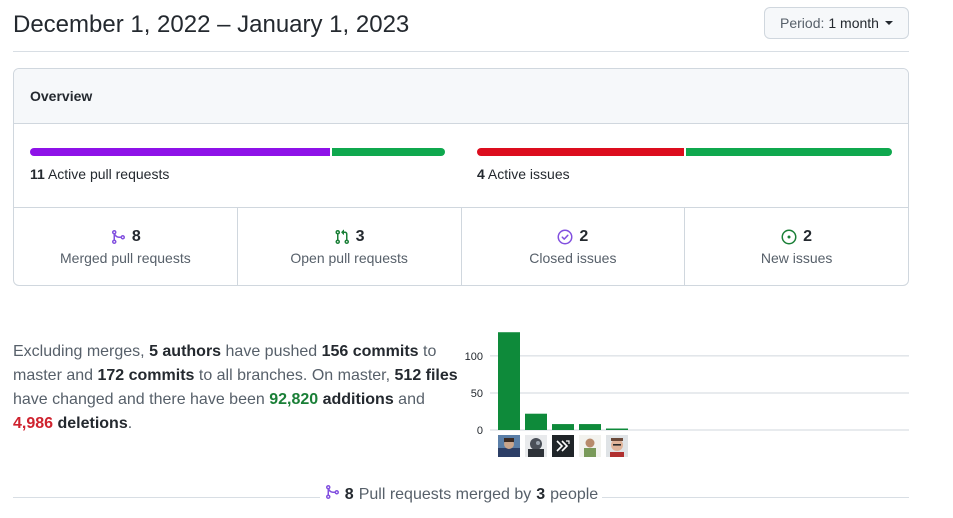  I want to click on active-pull-requests-text: Active pull requests, so click(108, 174).